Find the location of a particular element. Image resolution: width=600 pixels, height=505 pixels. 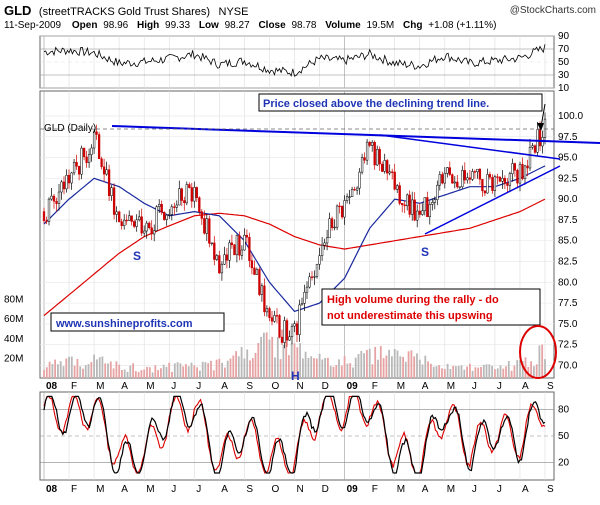

chg-label: Chg is located at coordinates (412, 25).